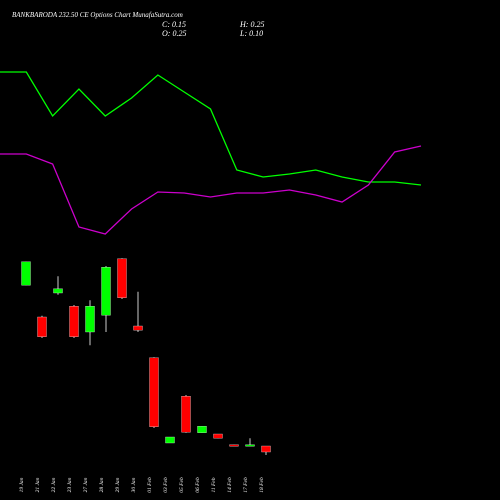 The width and height of the screenshot is (500, 500). Describe the element at coordinates (198, 485) in the screenshot. I see `x-tick-label: 06 Feb` at that location.